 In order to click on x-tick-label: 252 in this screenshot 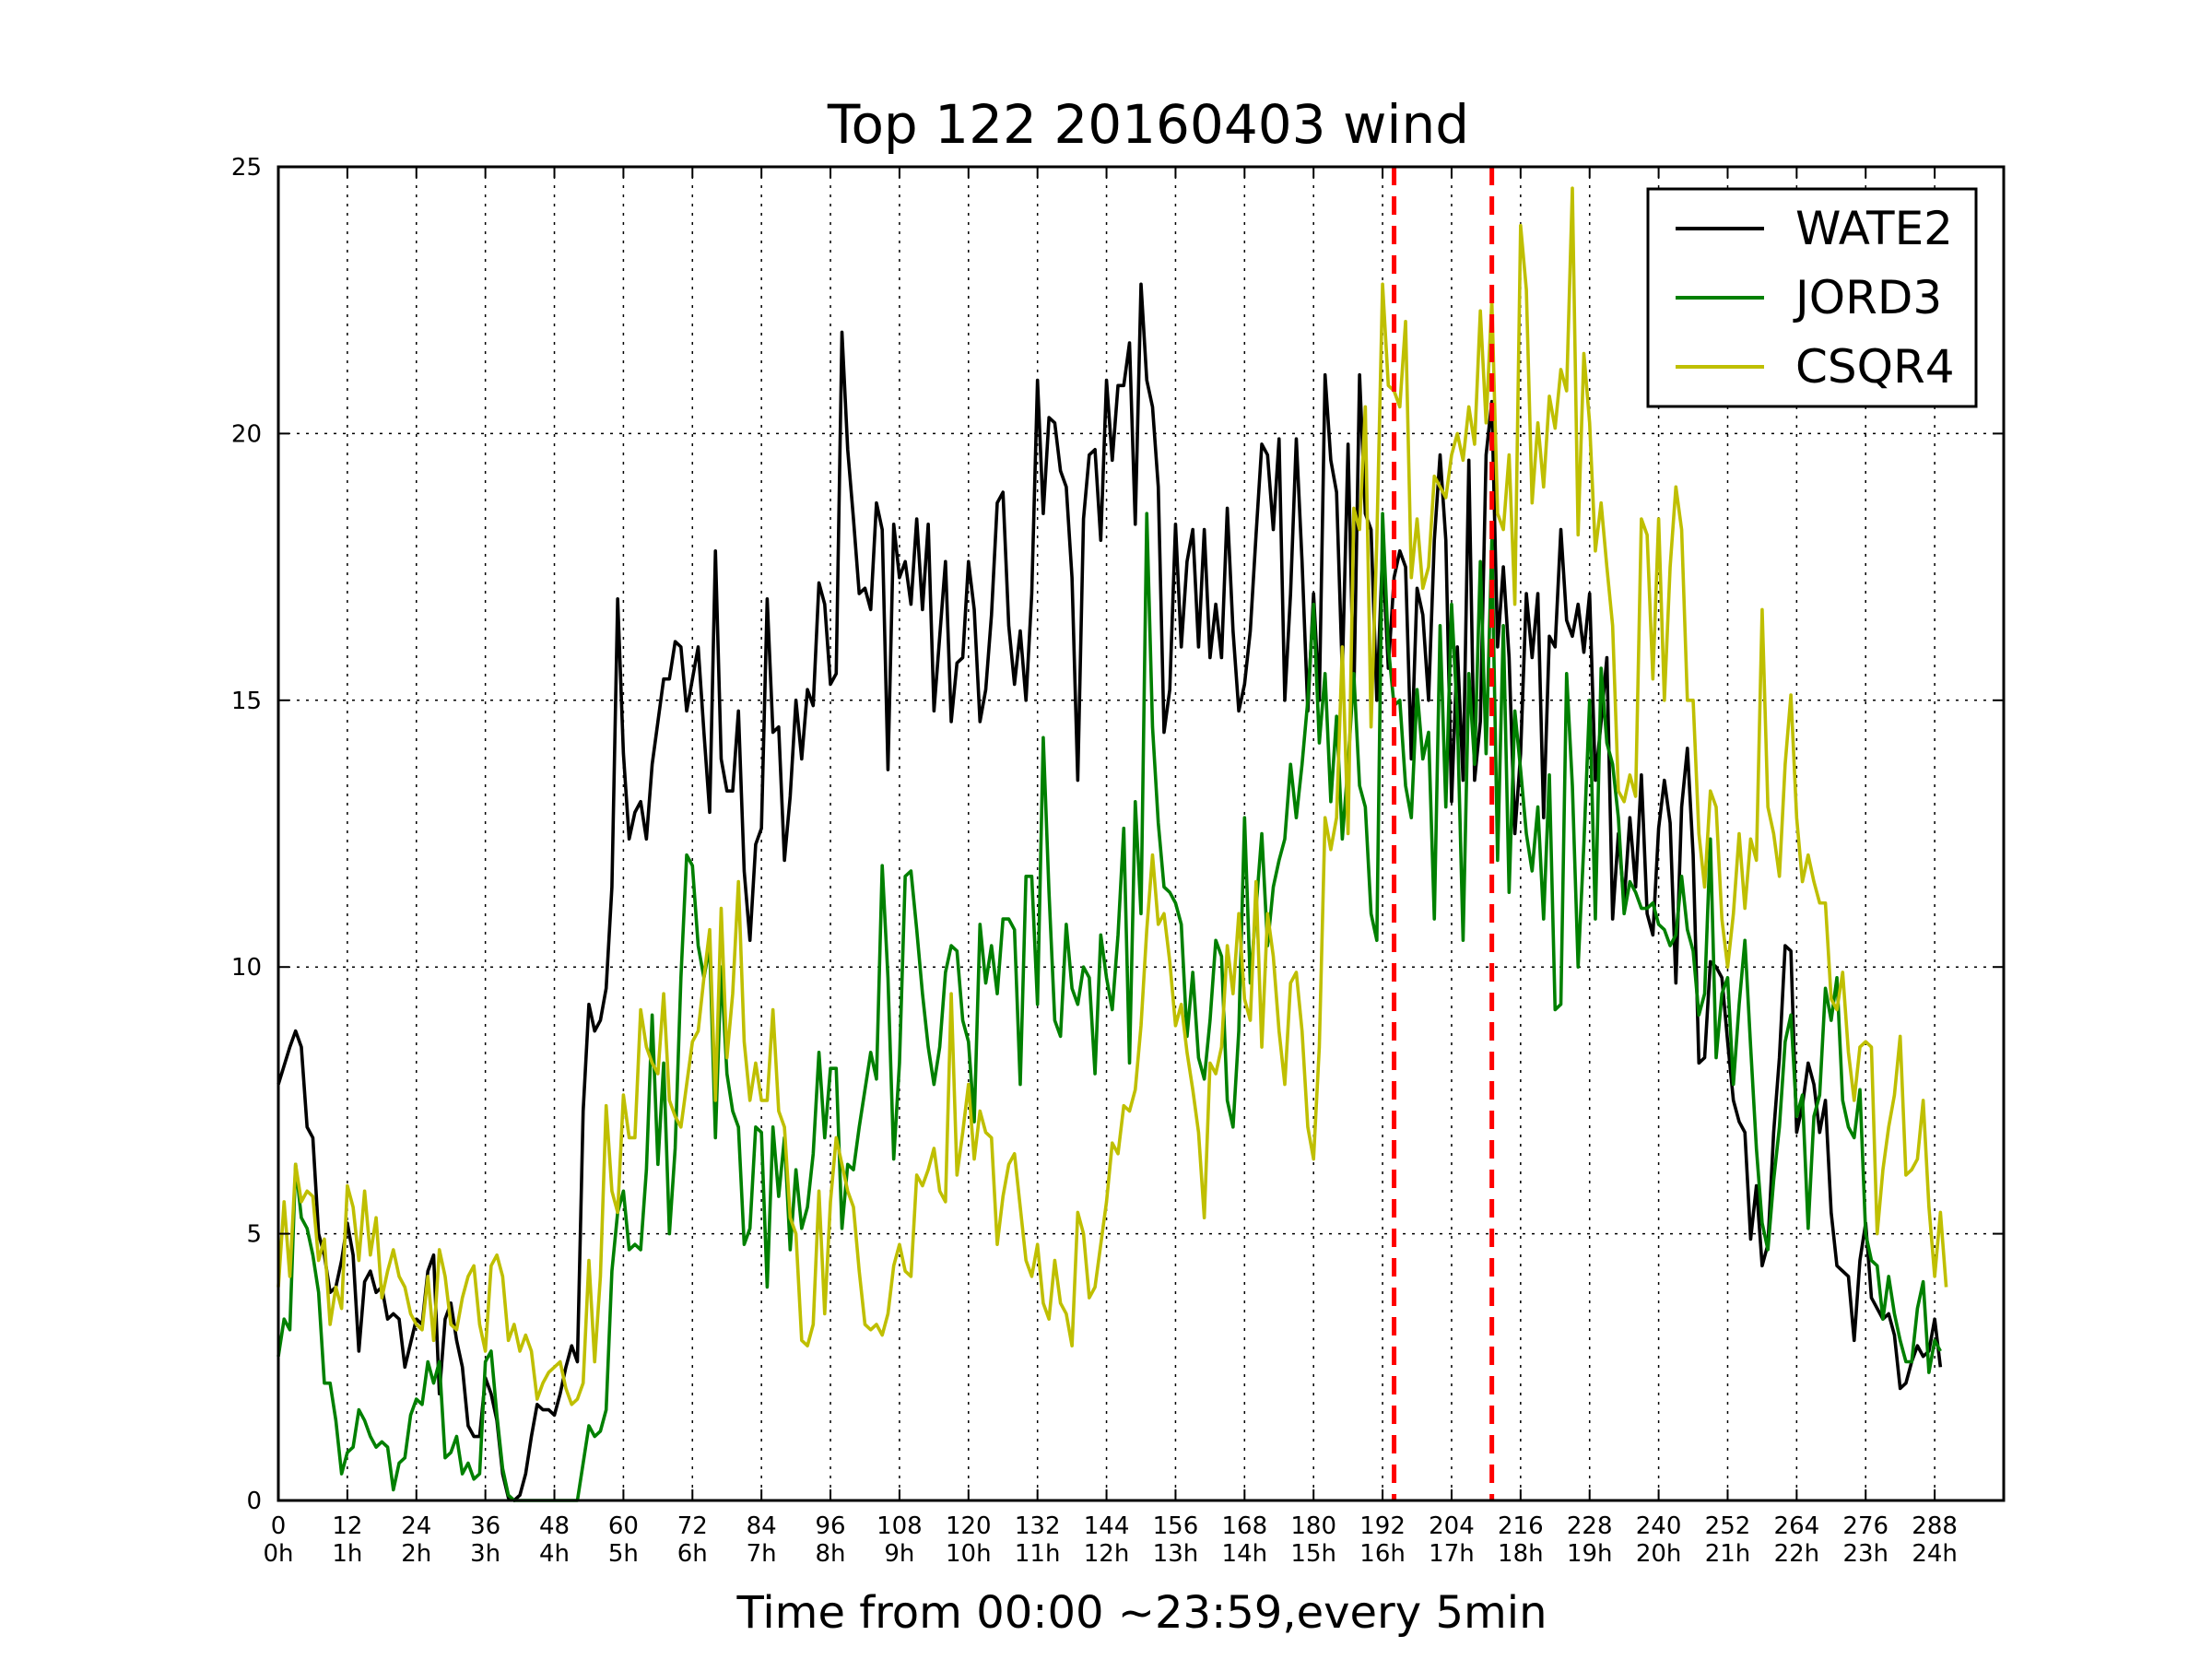, I will do `click(1728, 1526)`.